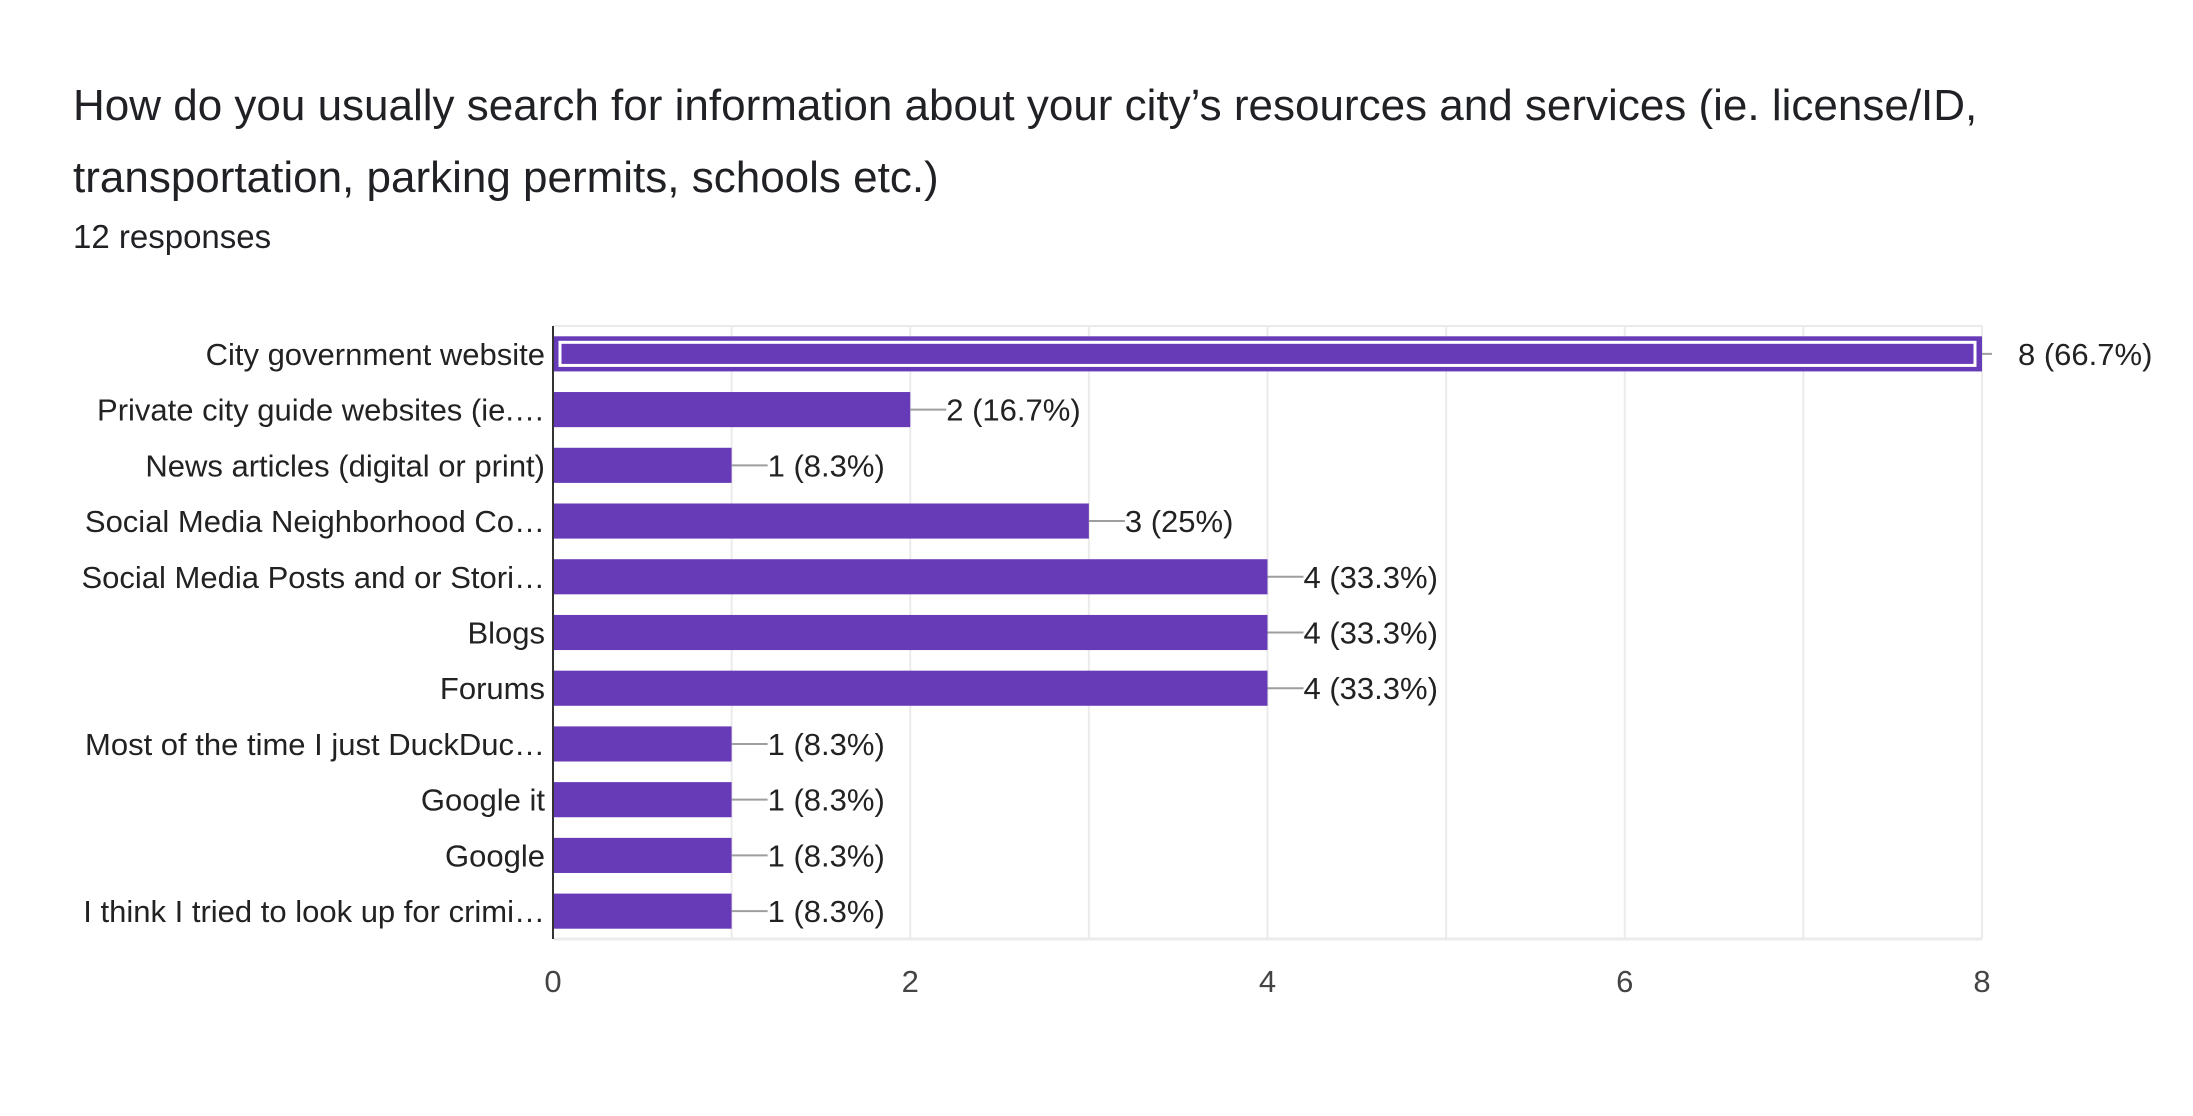 This screenshot has width=2193, height=1116. Describe the element at coordinates (1013, 410) in the screenshot. I see `data-label: 2 (16.7%)` at that location.